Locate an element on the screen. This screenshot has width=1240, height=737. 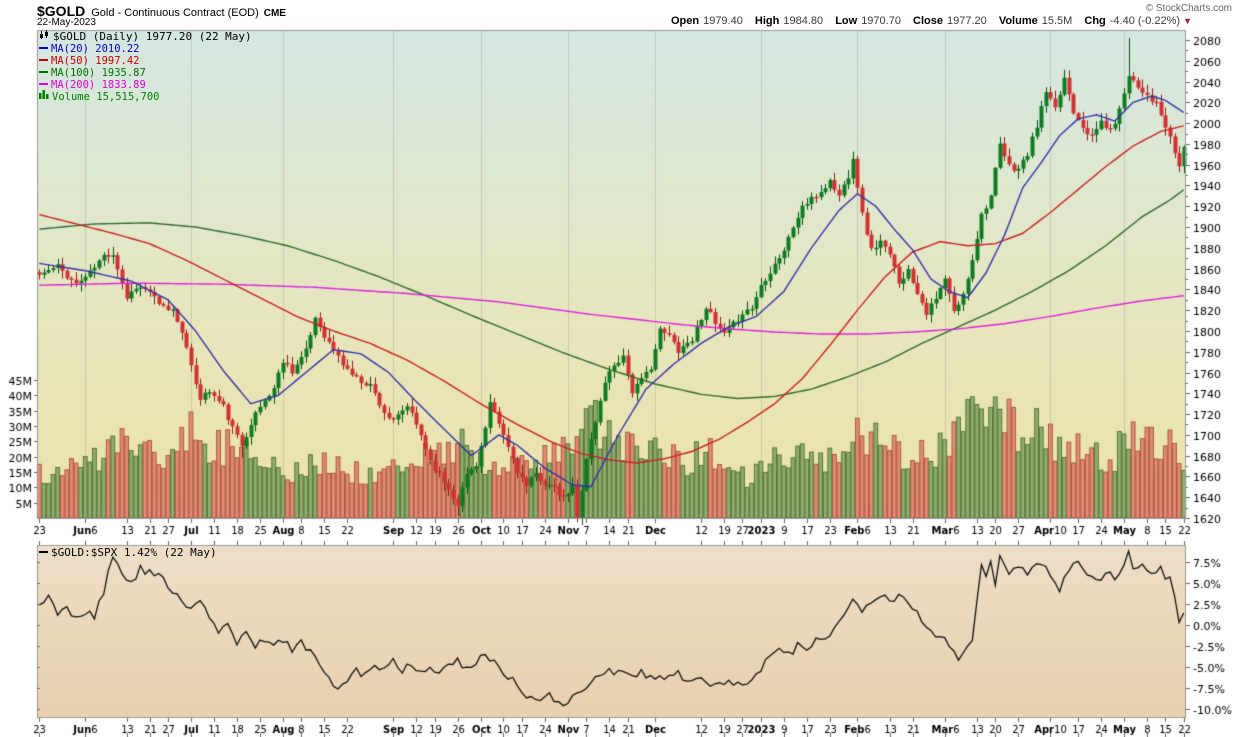
chart-header: $GOLD Gold - Continuous Contract (EOD) CME is located at coordinates (161, 12).